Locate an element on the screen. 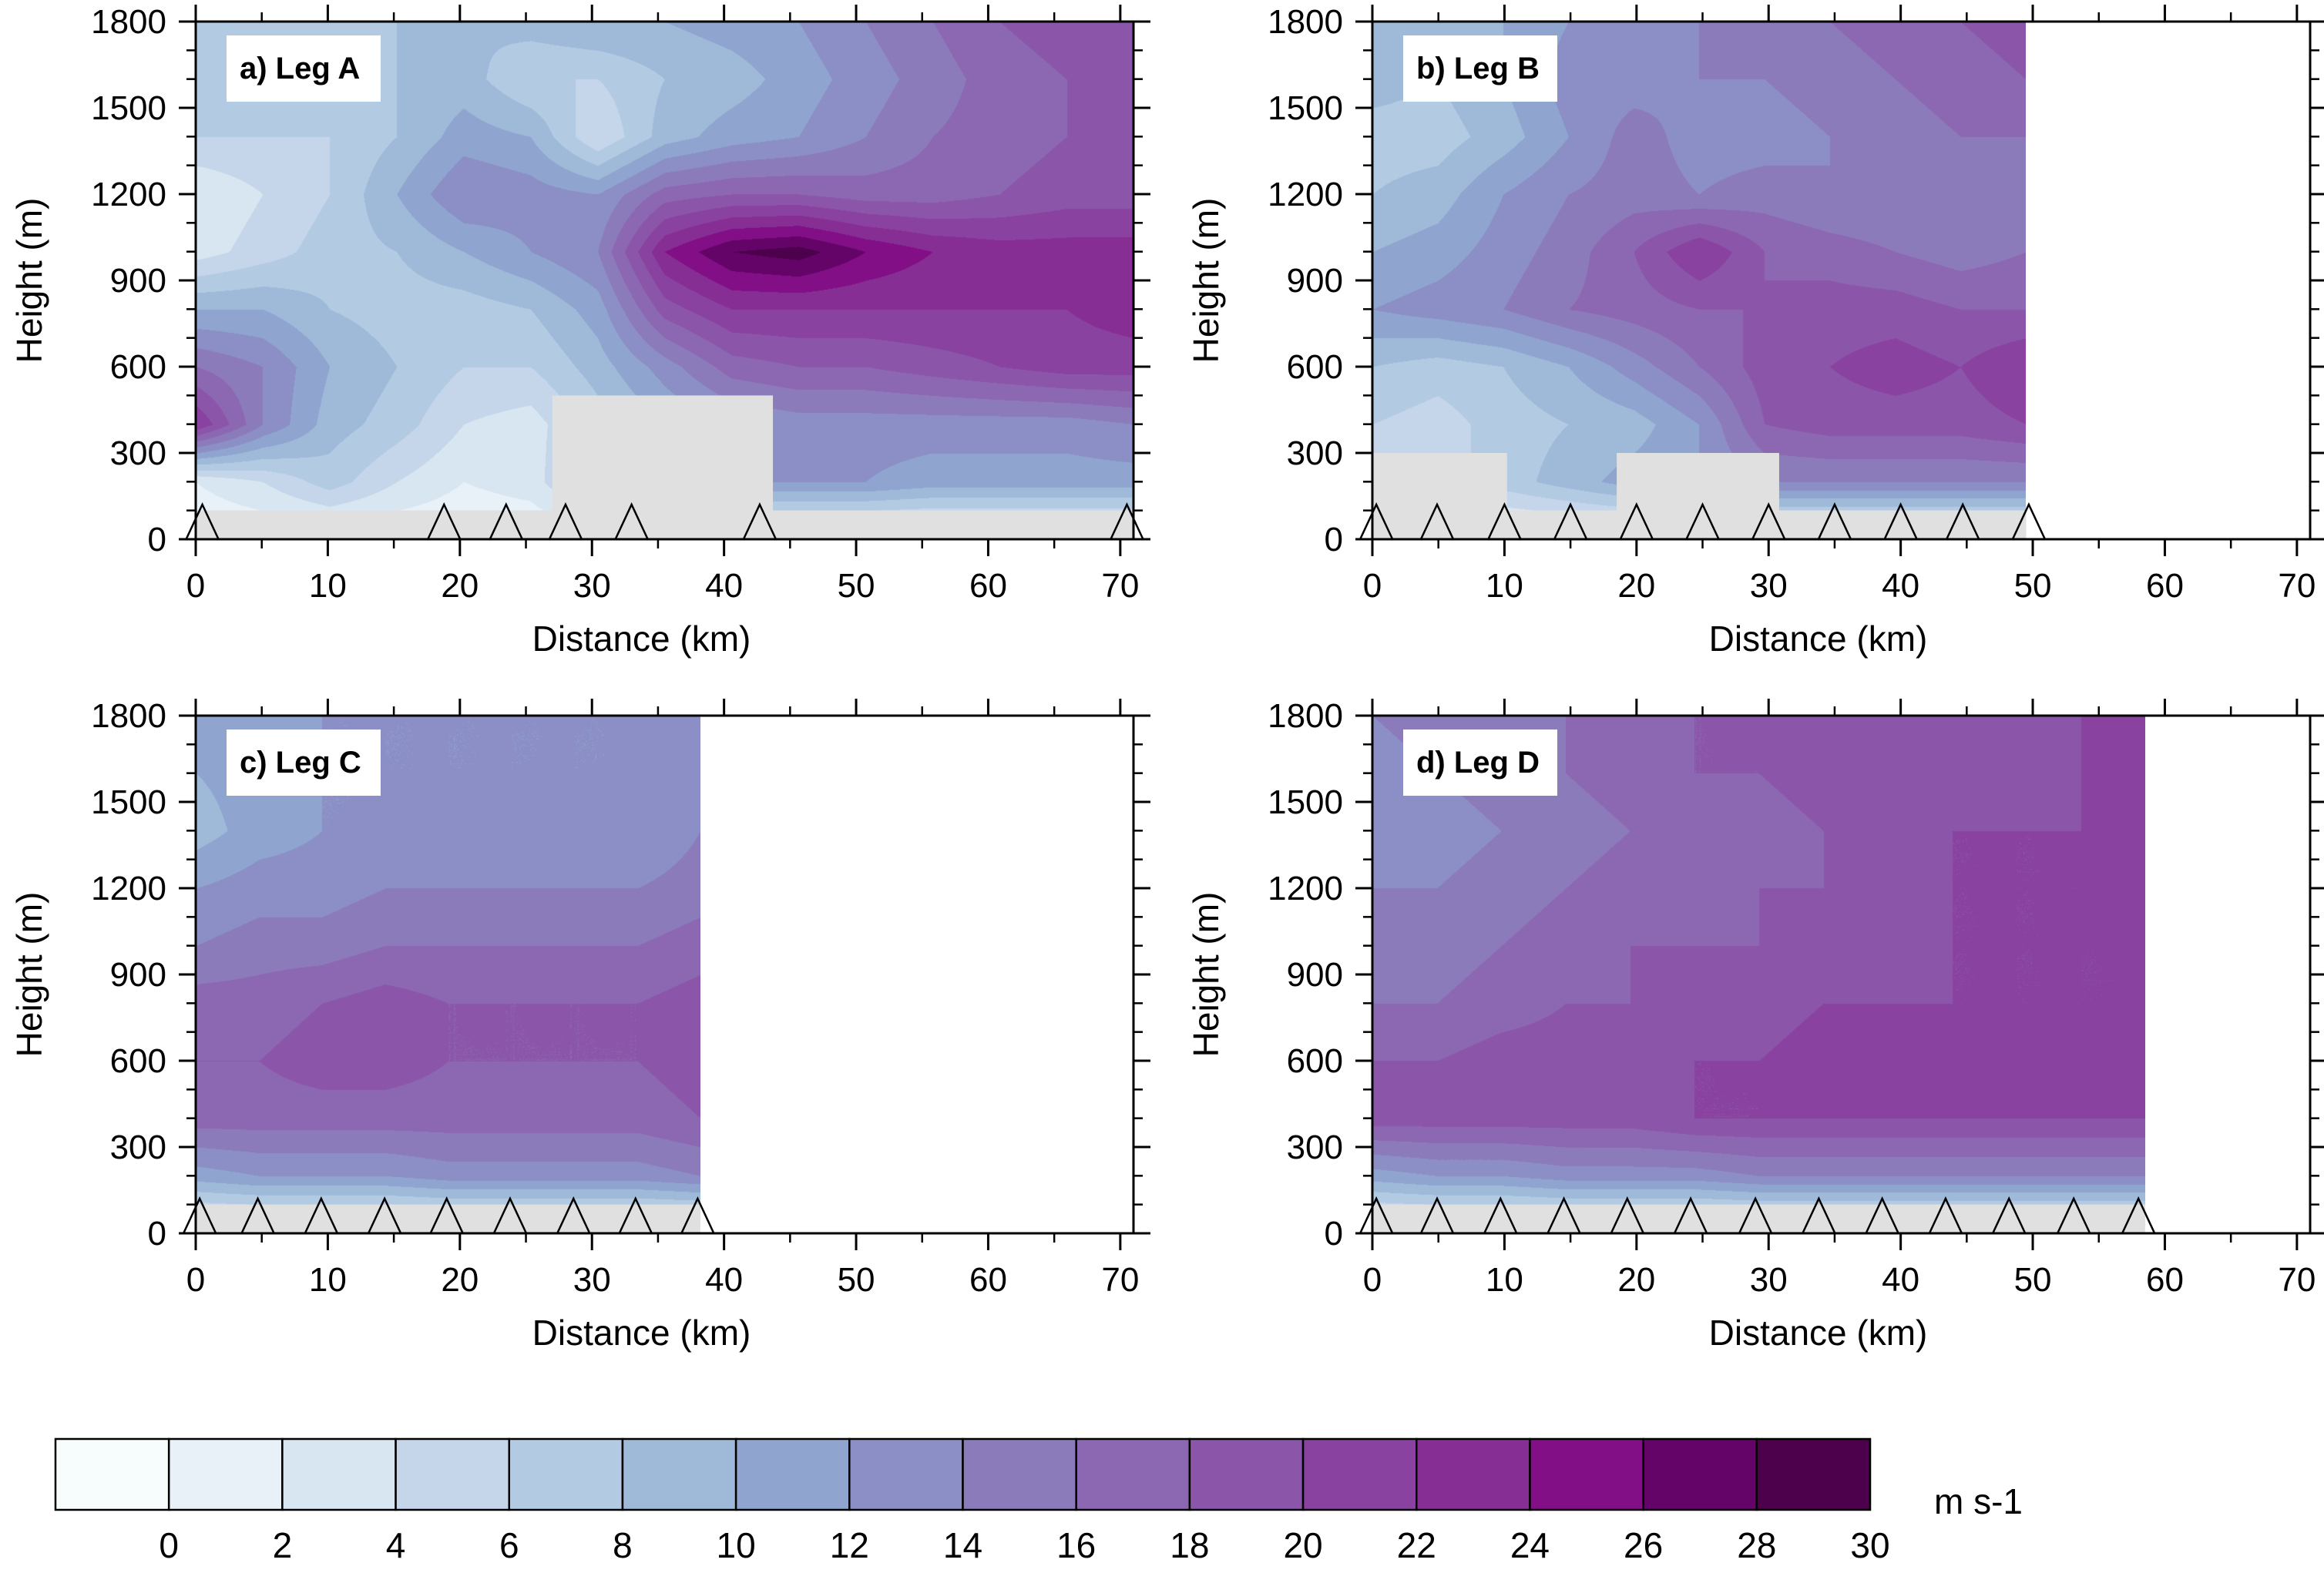 The height and width of the screenshot is (1573, 2324). colorbar-tick-label: 14 is located at coordinates (962, 1545).